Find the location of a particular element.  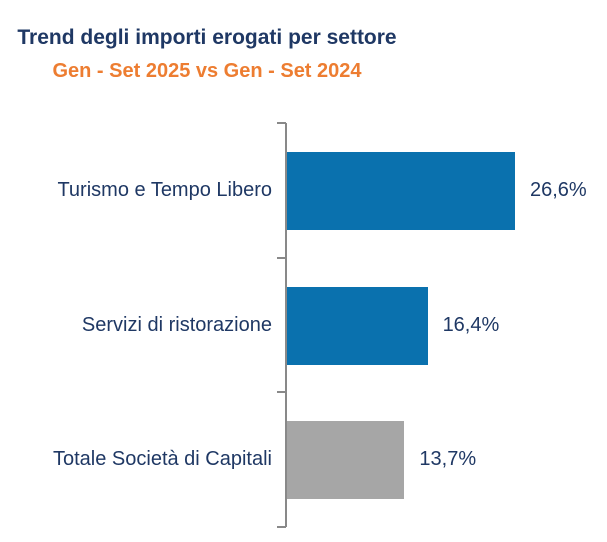

category-axis-line is located at coordinates (286, 325).